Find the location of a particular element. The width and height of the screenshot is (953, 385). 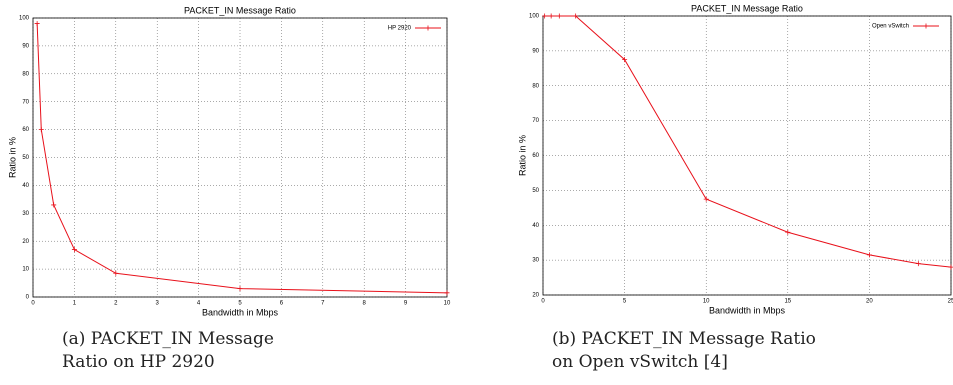

x-tick-label: 9 is located at coordinates (406, 304).